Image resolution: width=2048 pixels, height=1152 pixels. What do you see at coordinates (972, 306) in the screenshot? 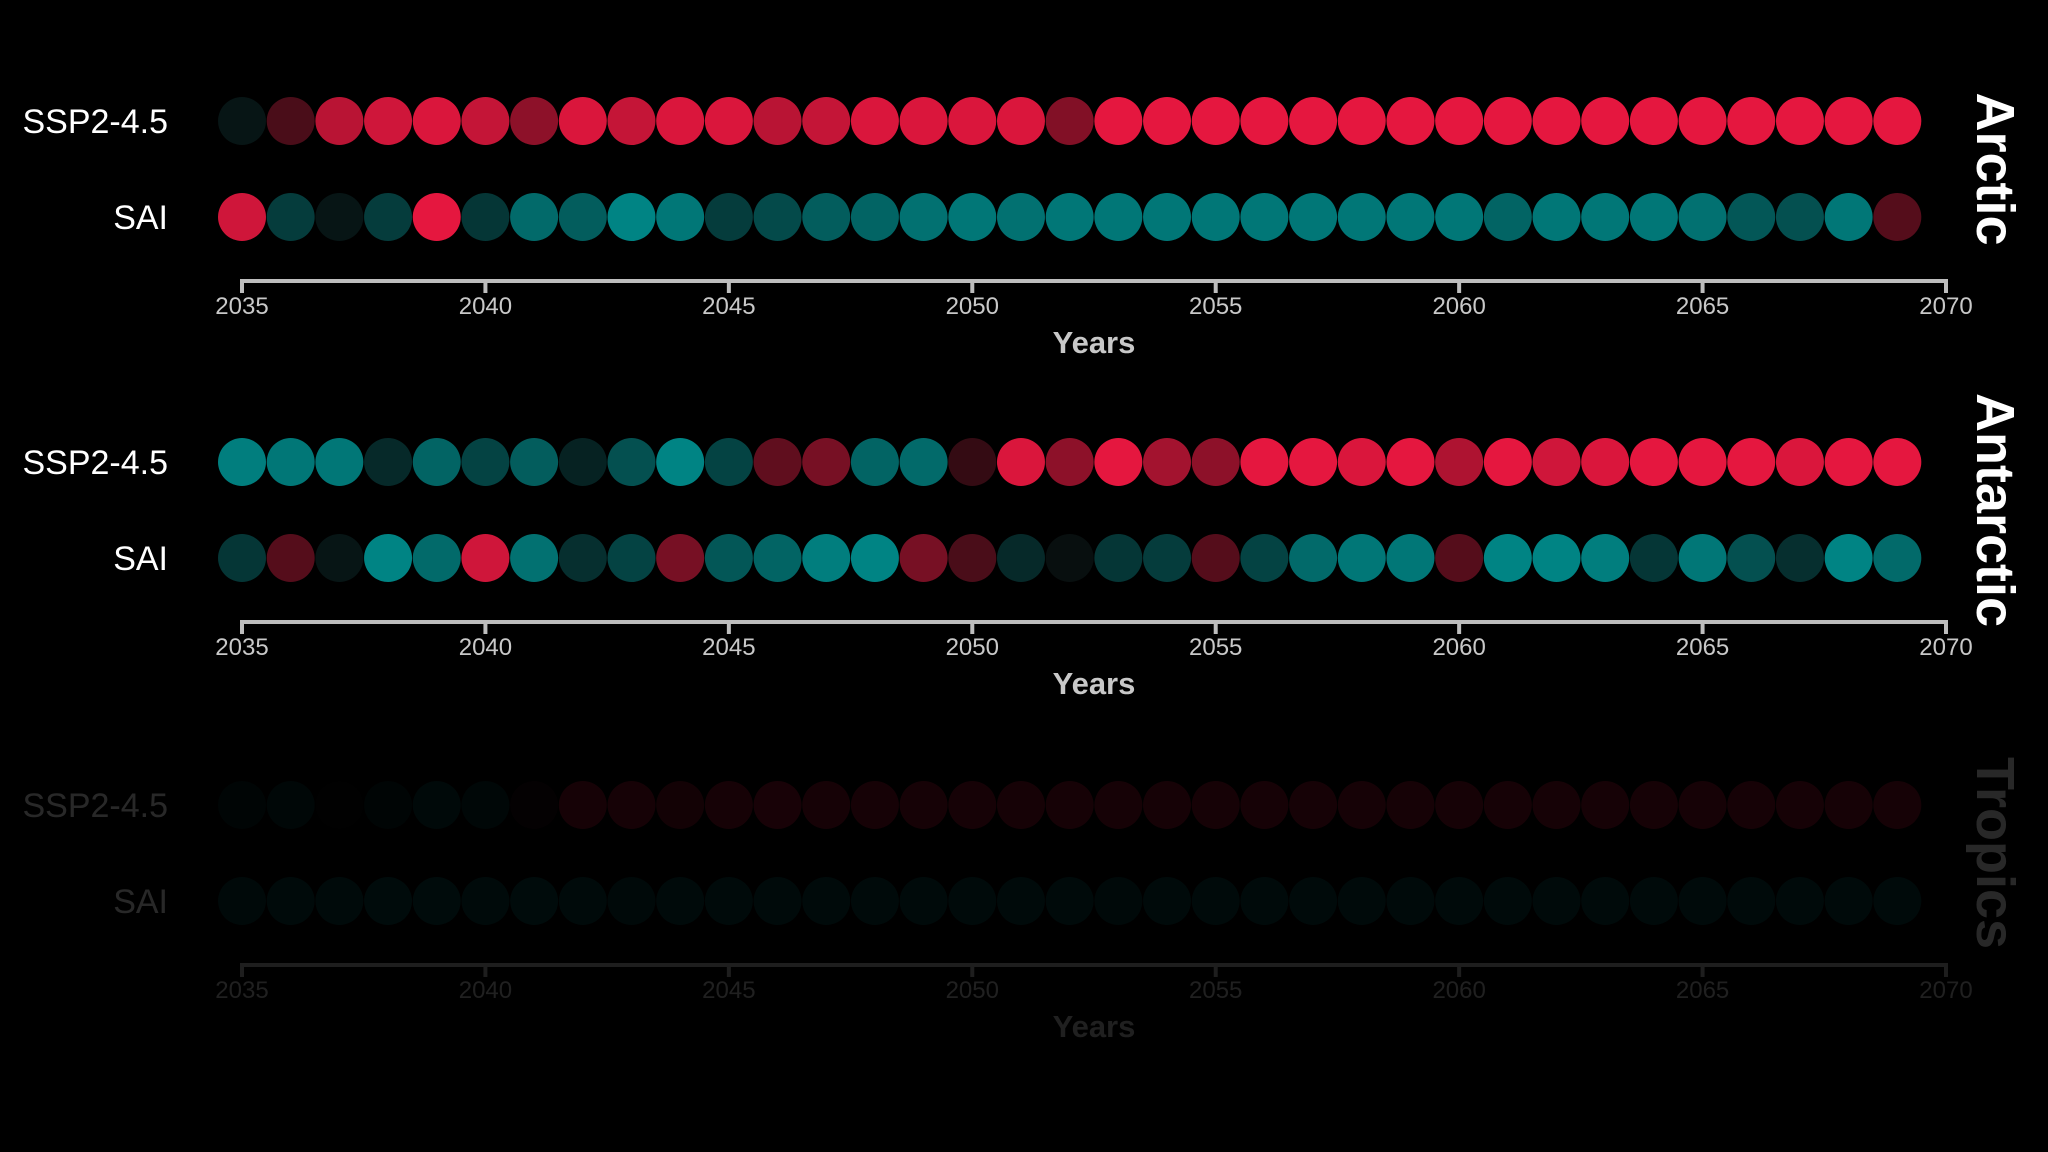
I see `x-tick-label: 2050` at bounding box center [972, 306].